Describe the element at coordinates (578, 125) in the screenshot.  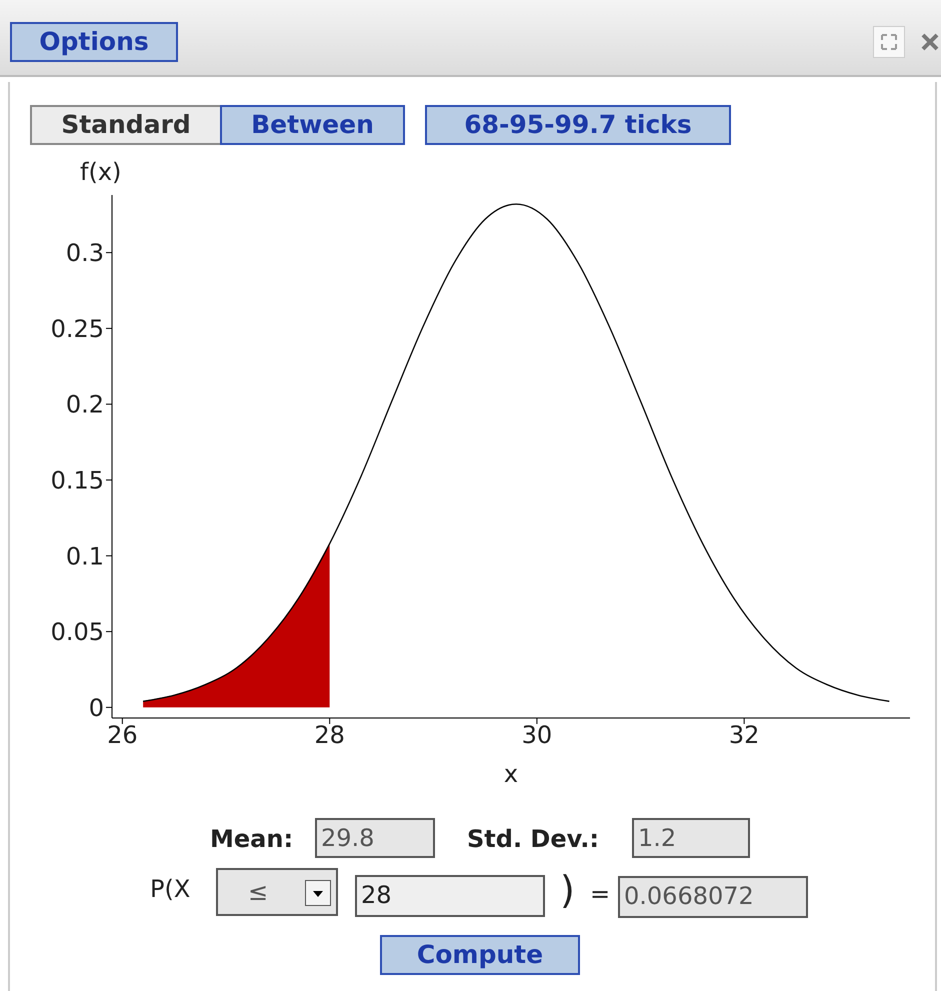
I see `text: 68-95-99.7 ticks` at that location.